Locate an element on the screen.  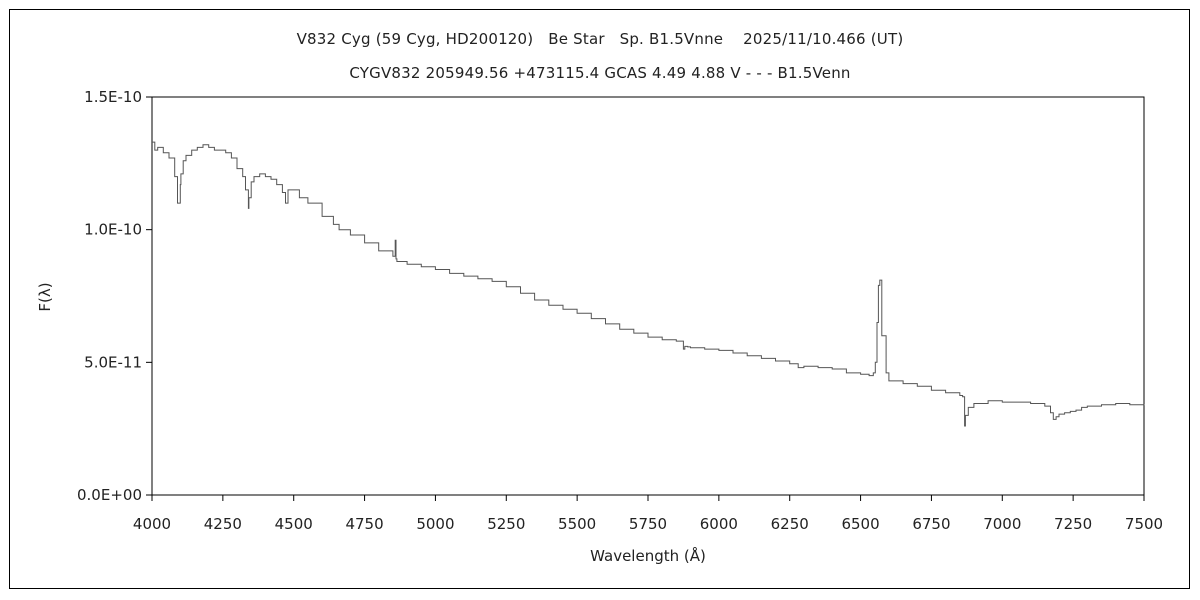
y-tick-label: 5.0E-11 is located at coordinates (113, 362).